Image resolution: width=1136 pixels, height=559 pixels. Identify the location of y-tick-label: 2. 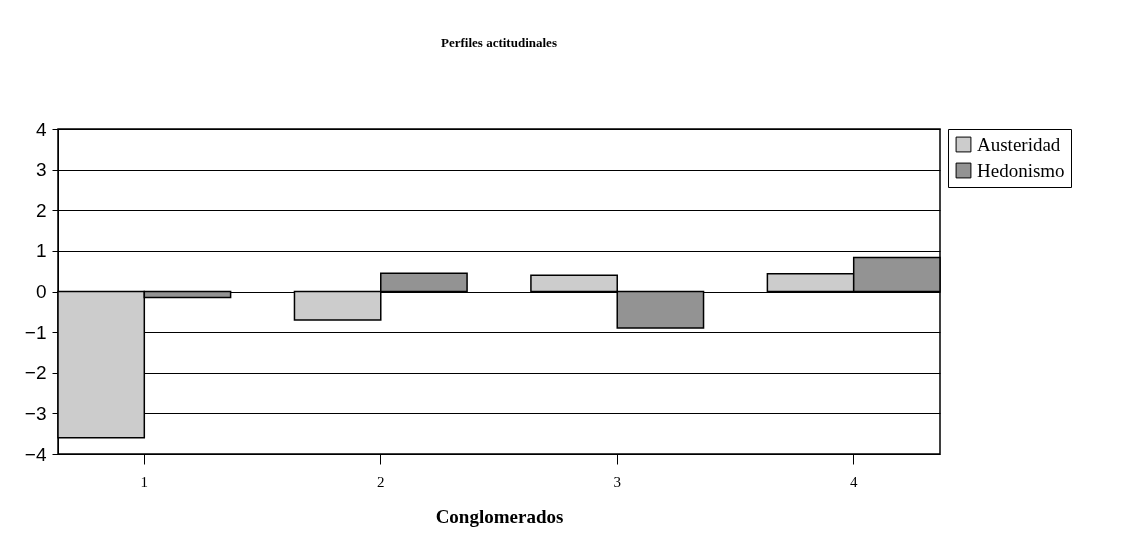
(41, 210).